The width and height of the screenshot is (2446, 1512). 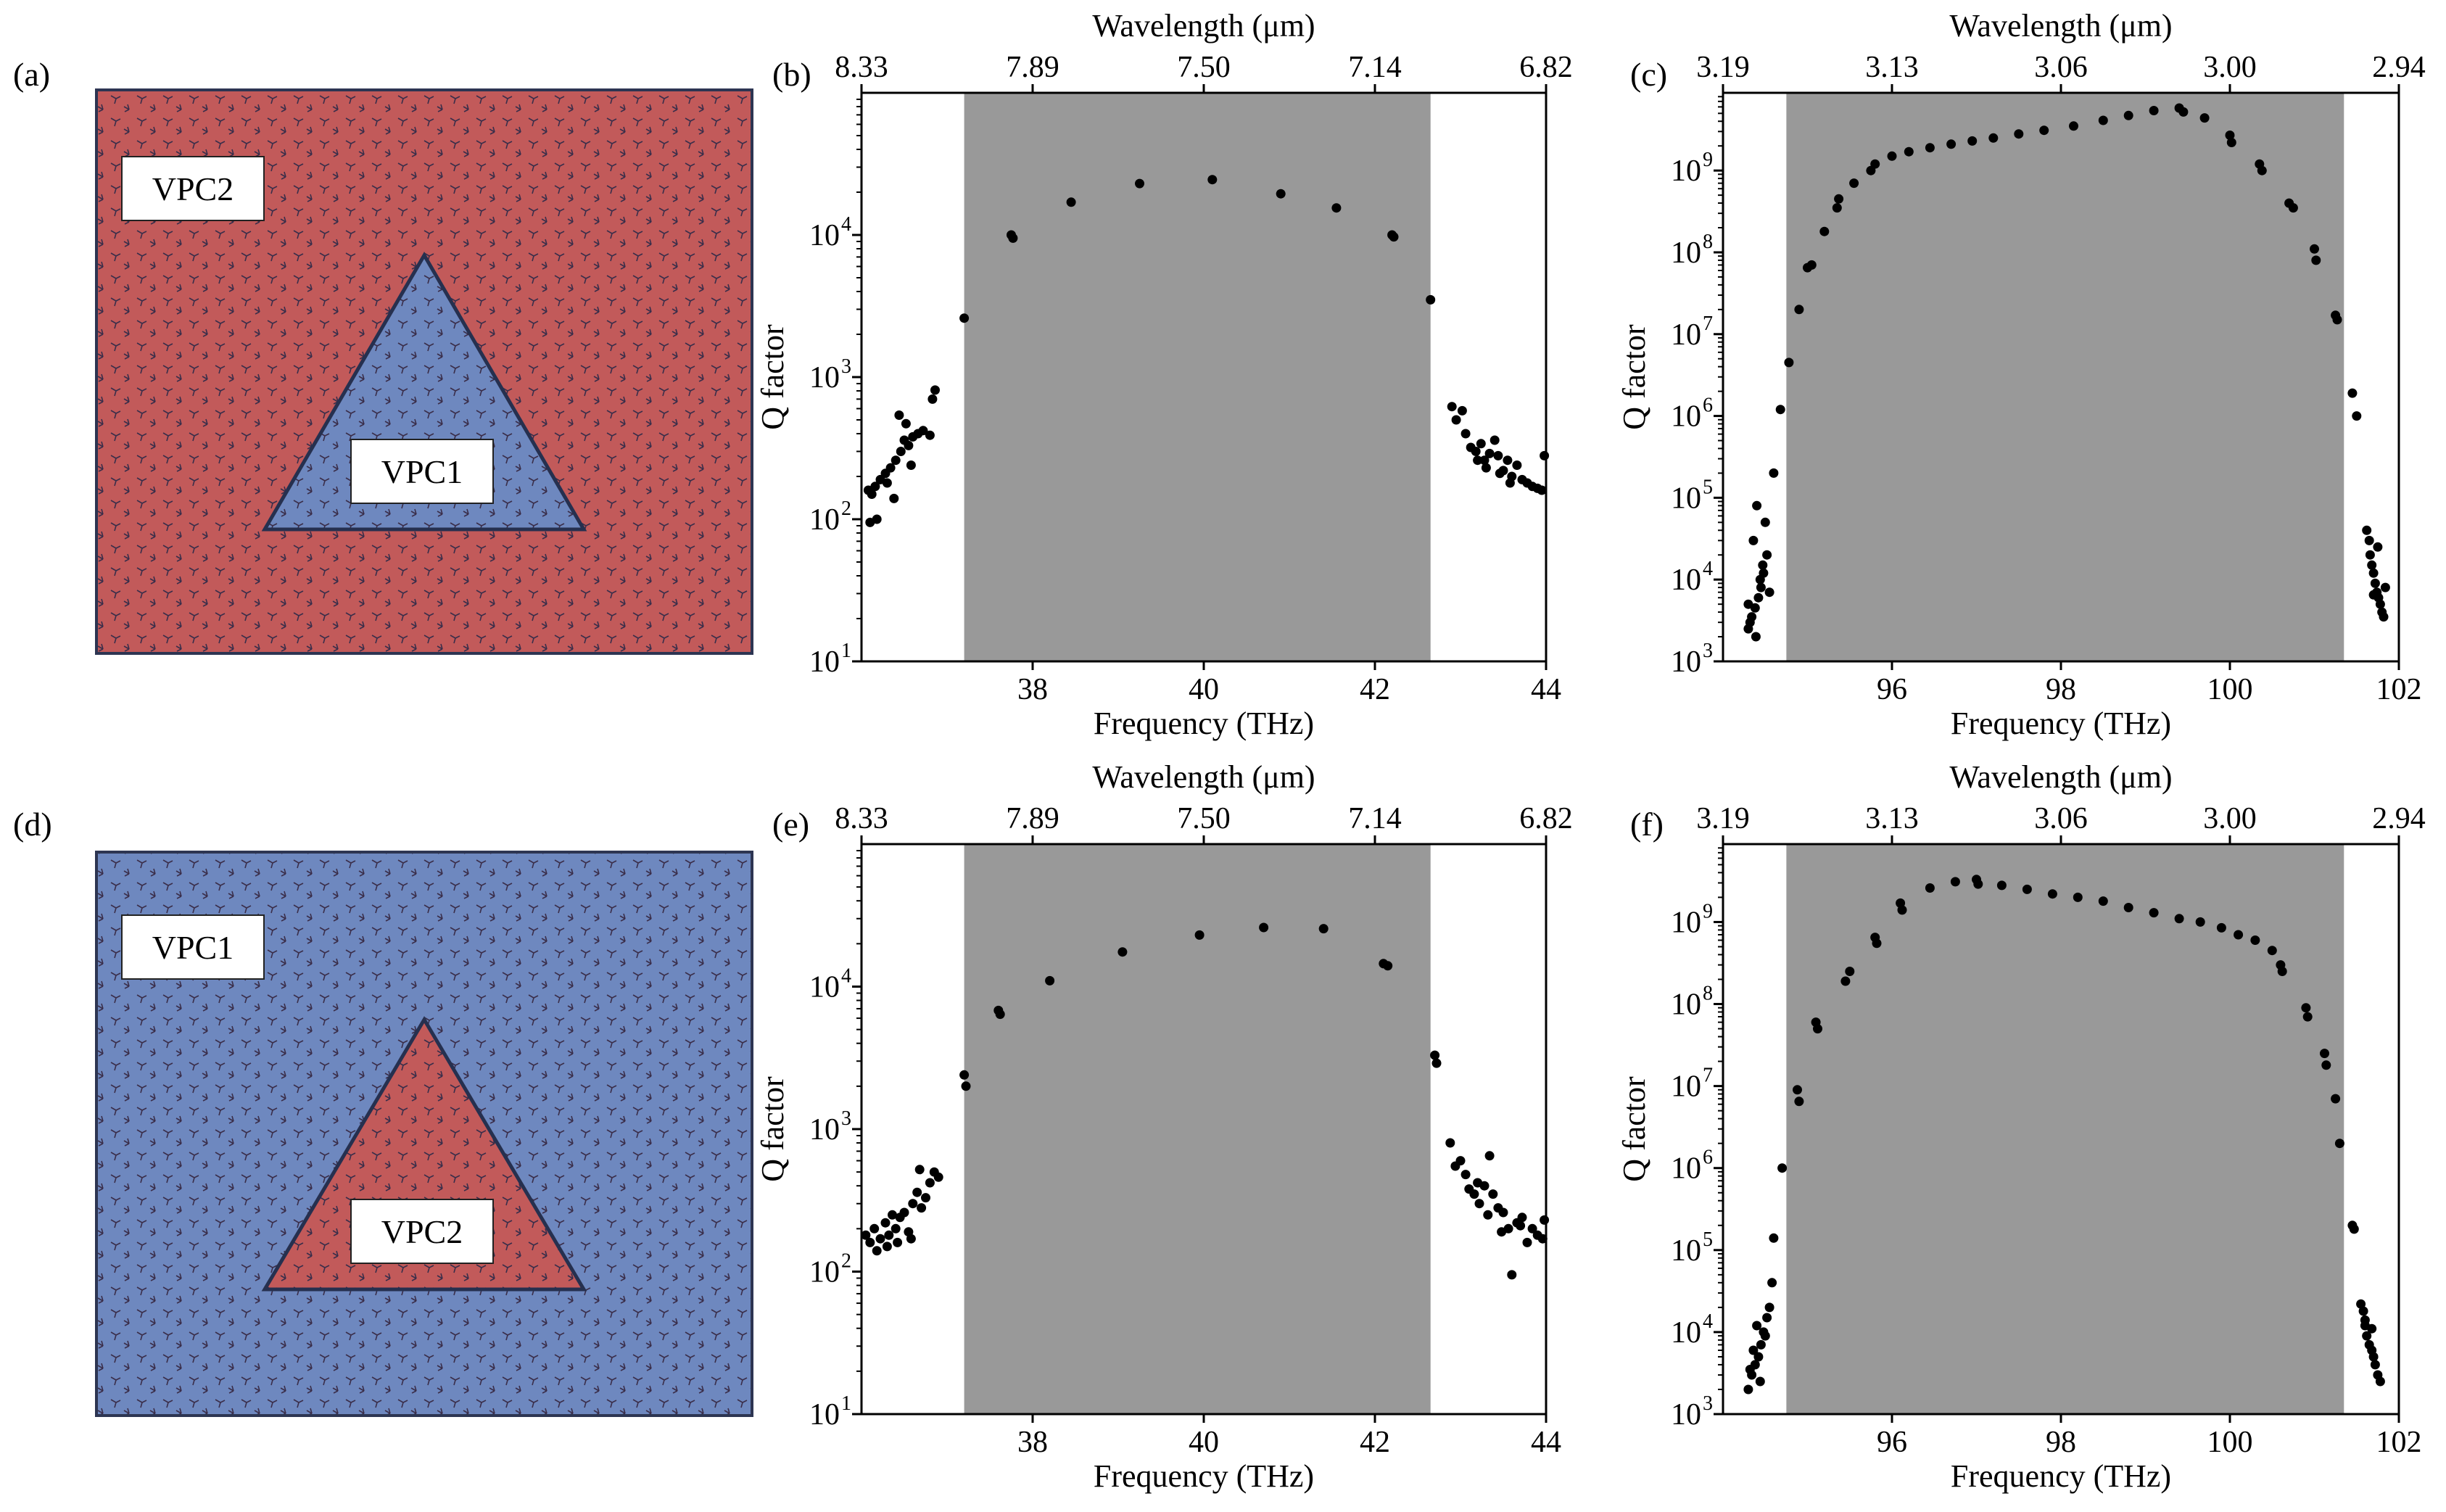 What do you see at coordinates (193, 948) in the screenshot?
I see `background-label: VPC1` at bounding box center [193, 948].